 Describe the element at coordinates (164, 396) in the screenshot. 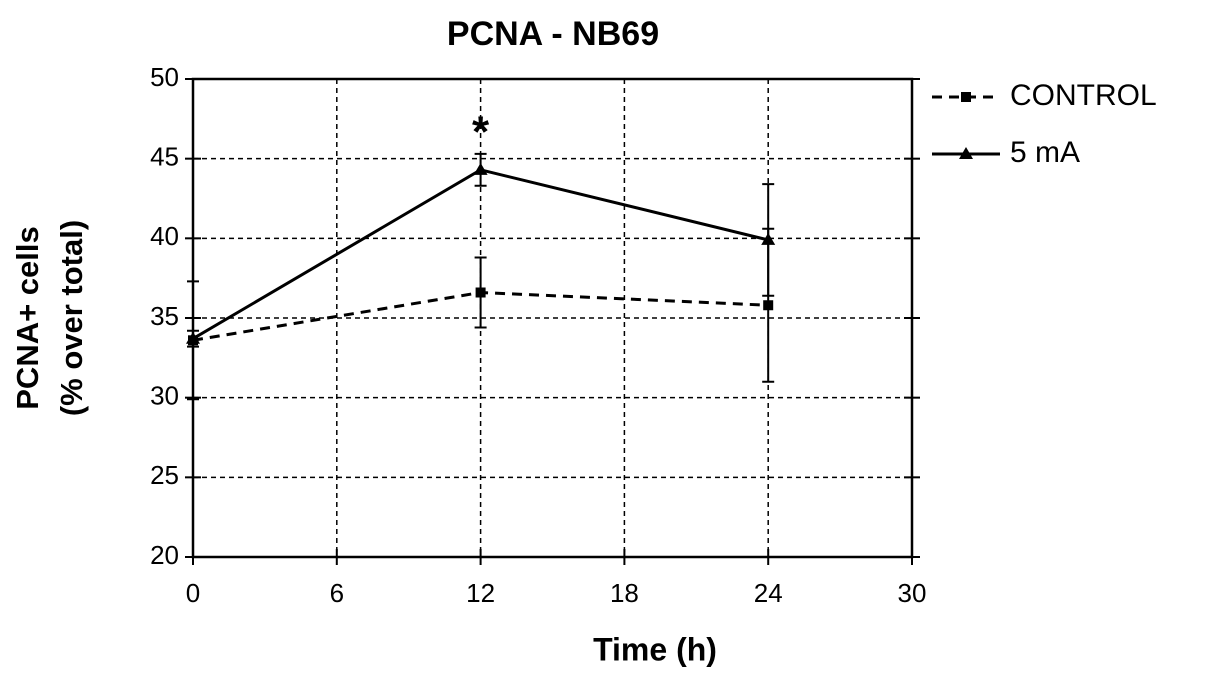

I see `y-tick-label: 30` at that location.